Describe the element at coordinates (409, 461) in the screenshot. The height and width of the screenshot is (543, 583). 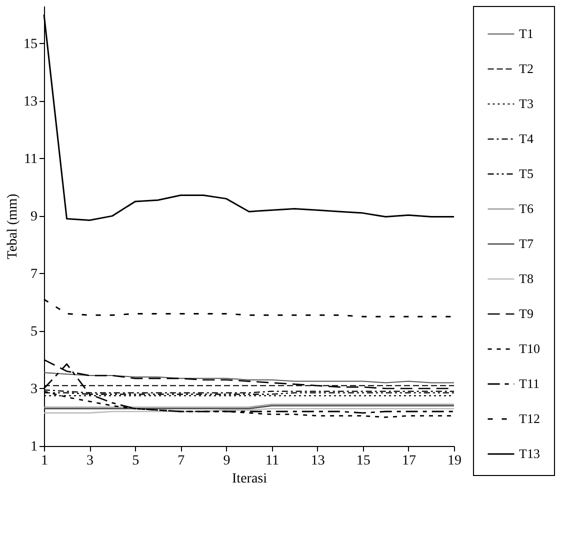
I see `x-tick-label: 17` at that location.